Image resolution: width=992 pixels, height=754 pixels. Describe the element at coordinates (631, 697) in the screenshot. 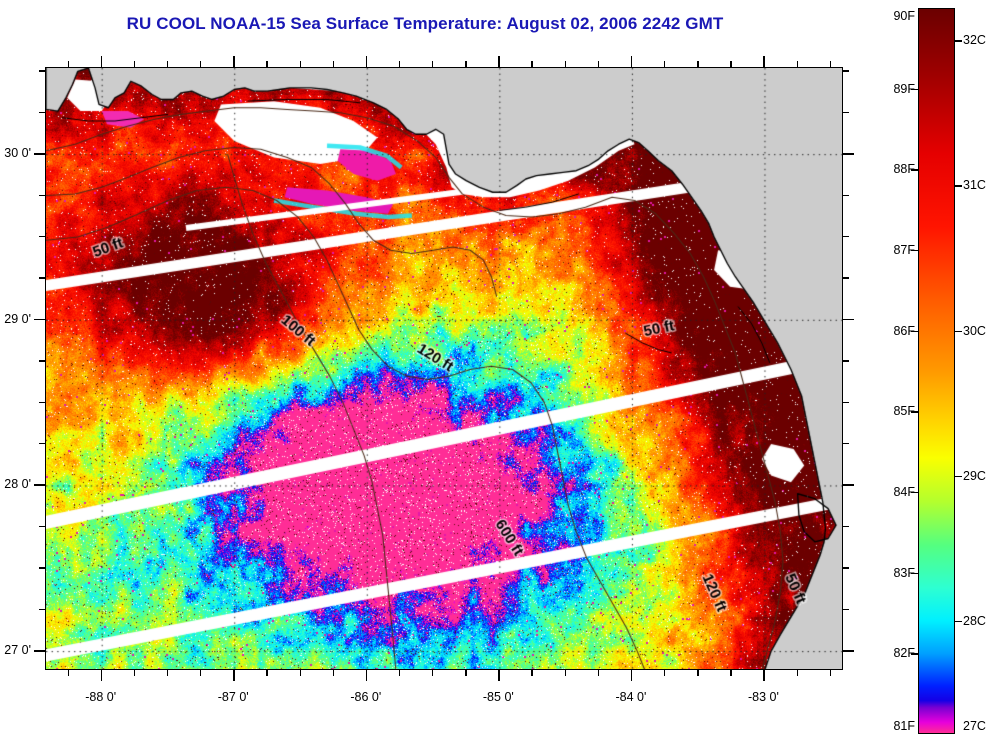

I see `axis-label-longitude: -84 0'` at that location.